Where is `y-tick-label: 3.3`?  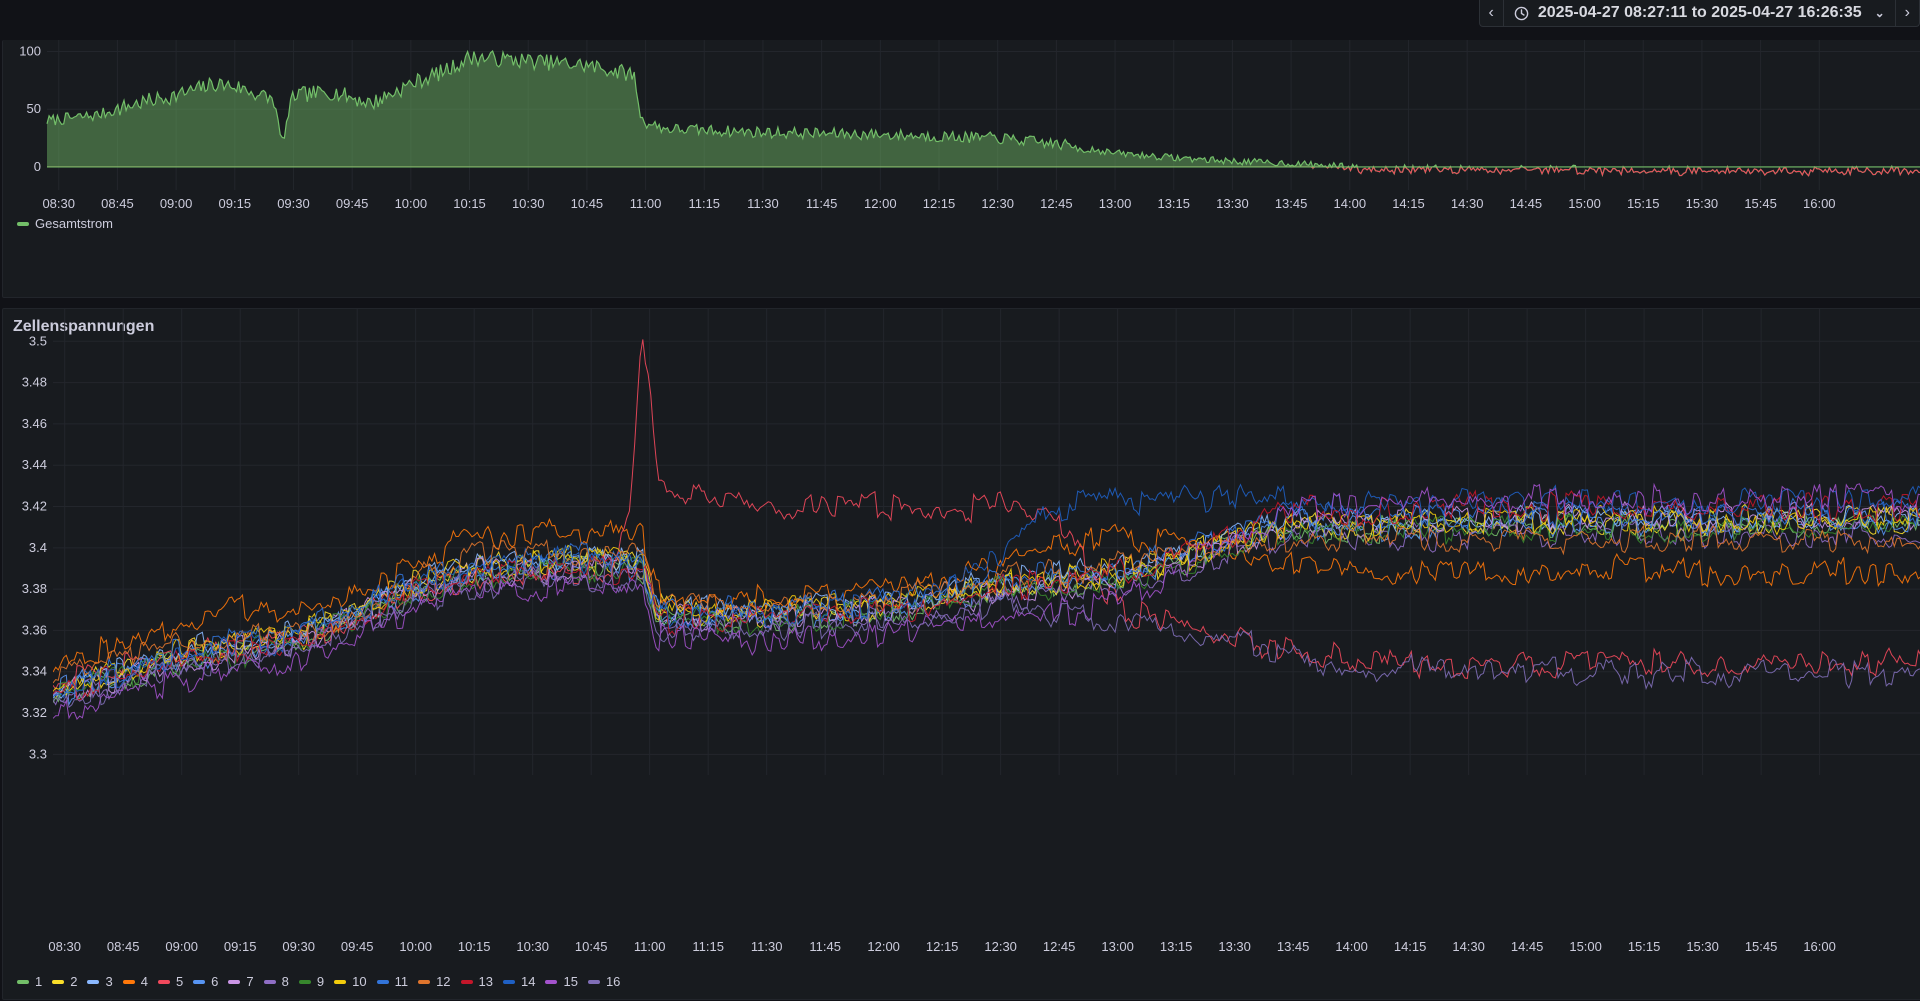 y-tick-label: 3.3 is located at coordinates (38, 753).